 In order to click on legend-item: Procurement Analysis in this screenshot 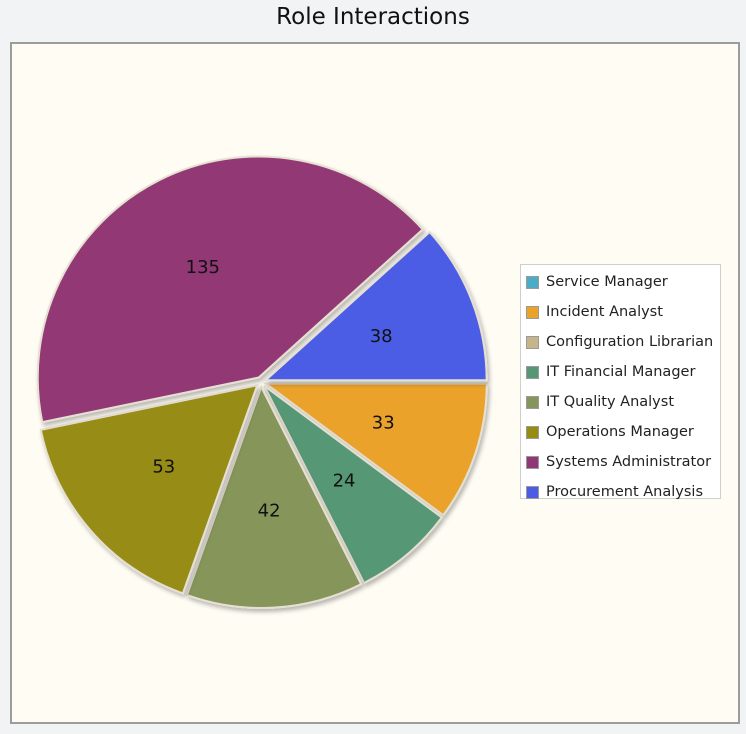, I will do `click(620, 492)`.